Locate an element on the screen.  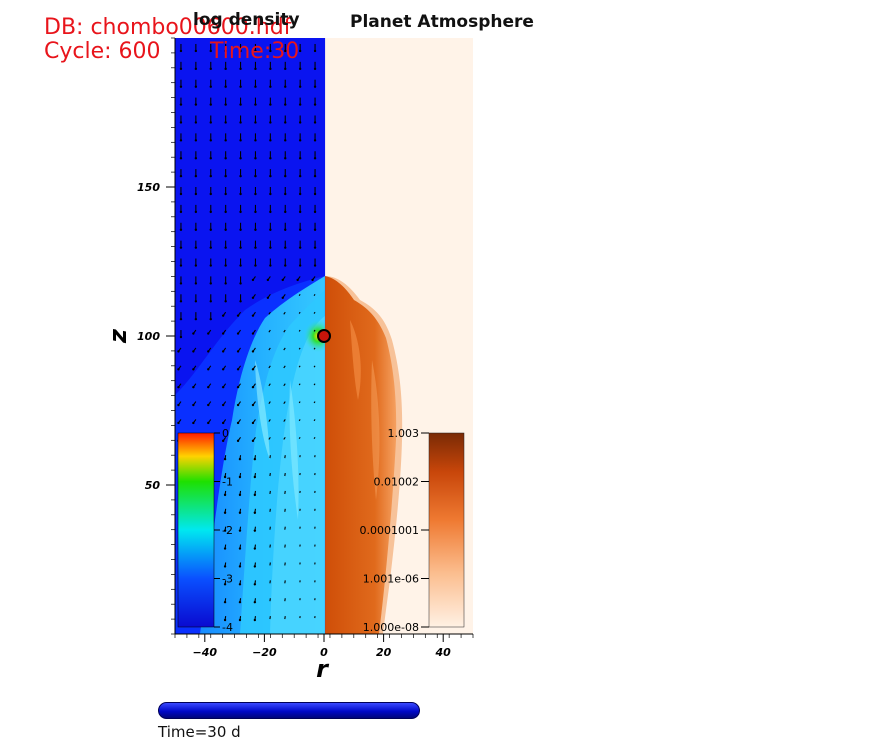
right-panel-title: Planet Atmosphere is located at coordinates (442, 22).